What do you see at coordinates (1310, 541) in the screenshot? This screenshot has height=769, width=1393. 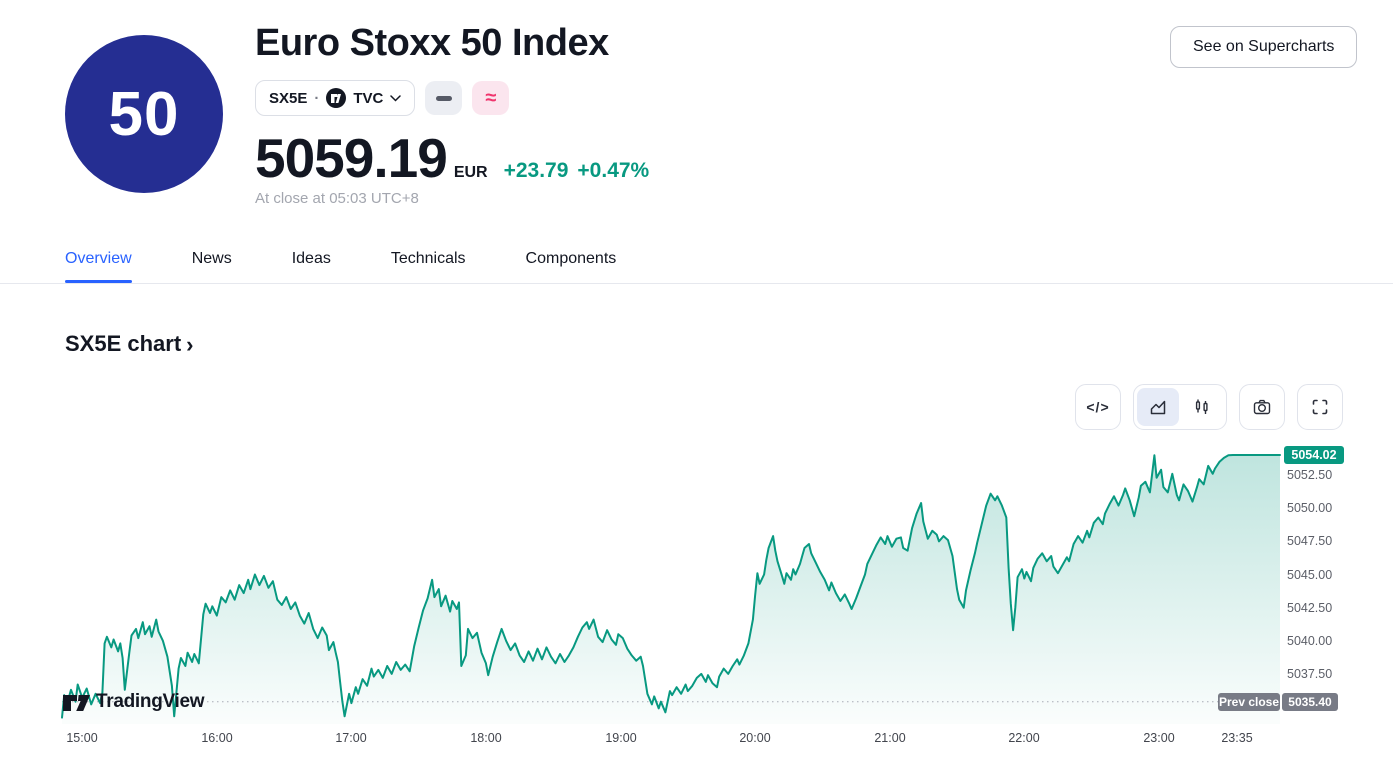 I see `y-axis-label: 5047.50` at bounding box center [1310, 541].